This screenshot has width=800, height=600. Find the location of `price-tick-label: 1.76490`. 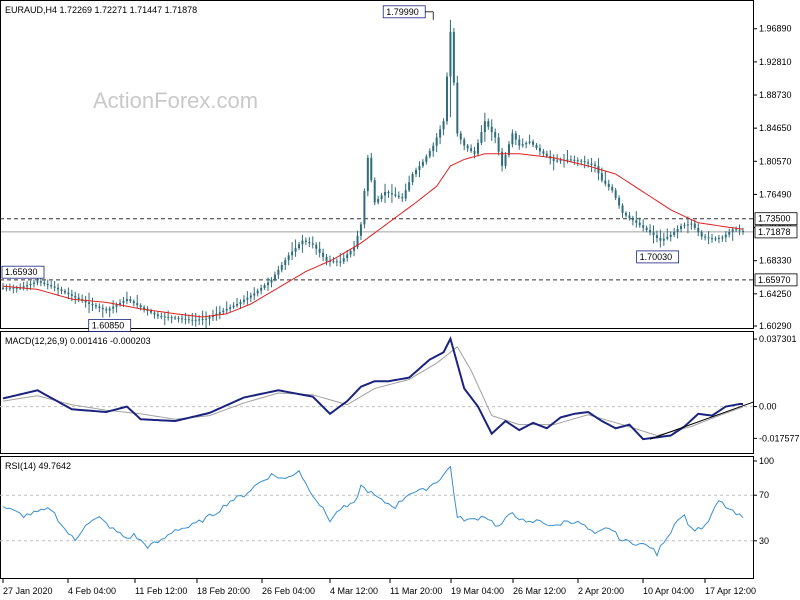

price-tick-label: 1.76490 is located at coordinates (775, 194).